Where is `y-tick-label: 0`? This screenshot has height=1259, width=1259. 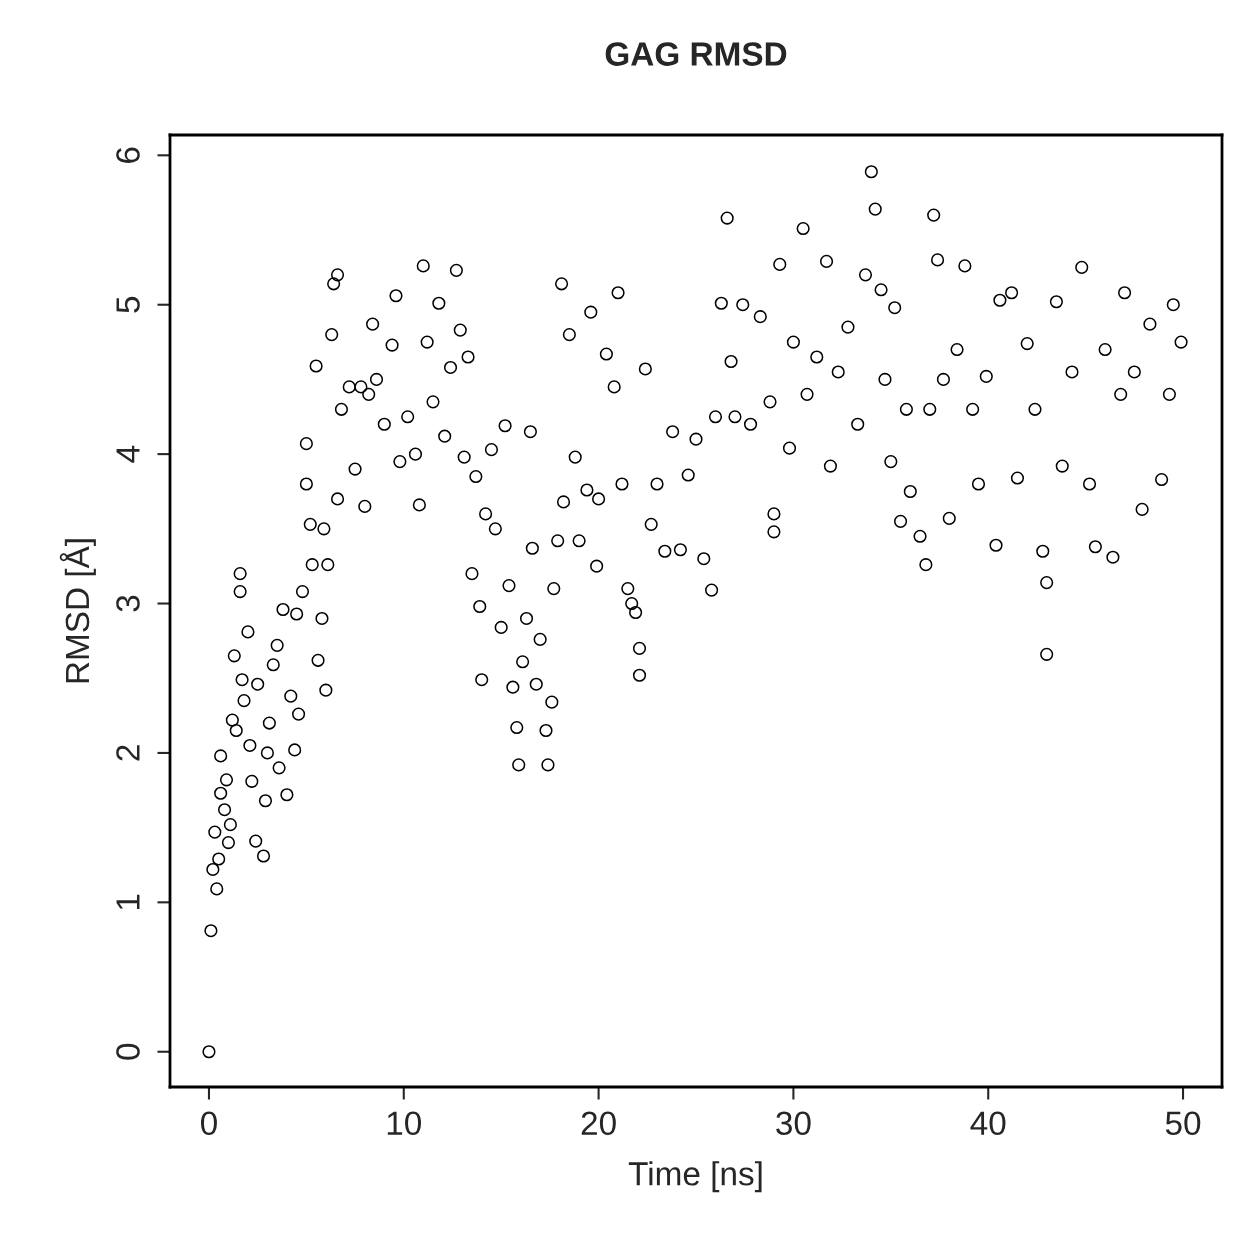
y-tick-label: 0 is located at coordinates (128, 1051).